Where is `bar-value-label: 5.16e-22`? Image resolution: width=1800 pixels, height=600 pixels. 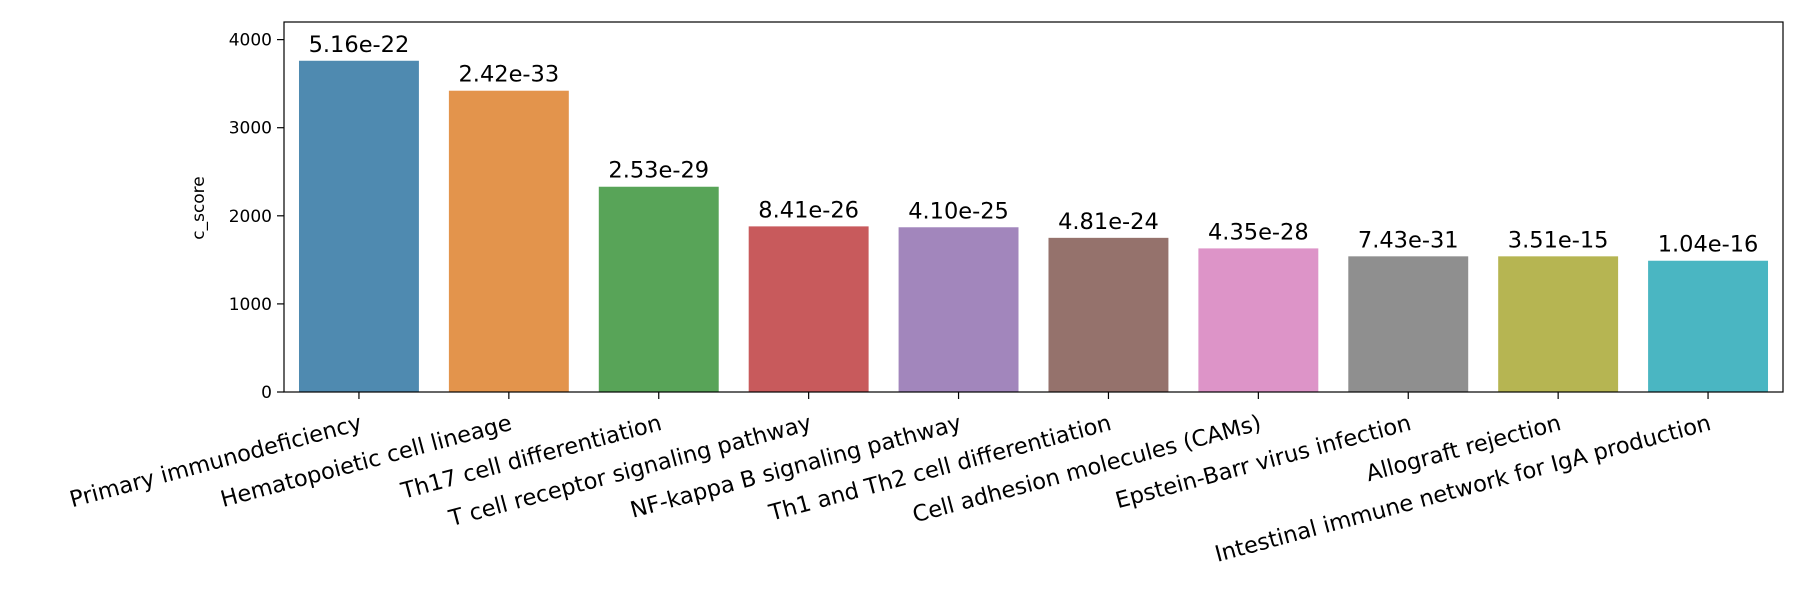
bar-value-label: 5.16e-22 is located at coordinates (359, 45).